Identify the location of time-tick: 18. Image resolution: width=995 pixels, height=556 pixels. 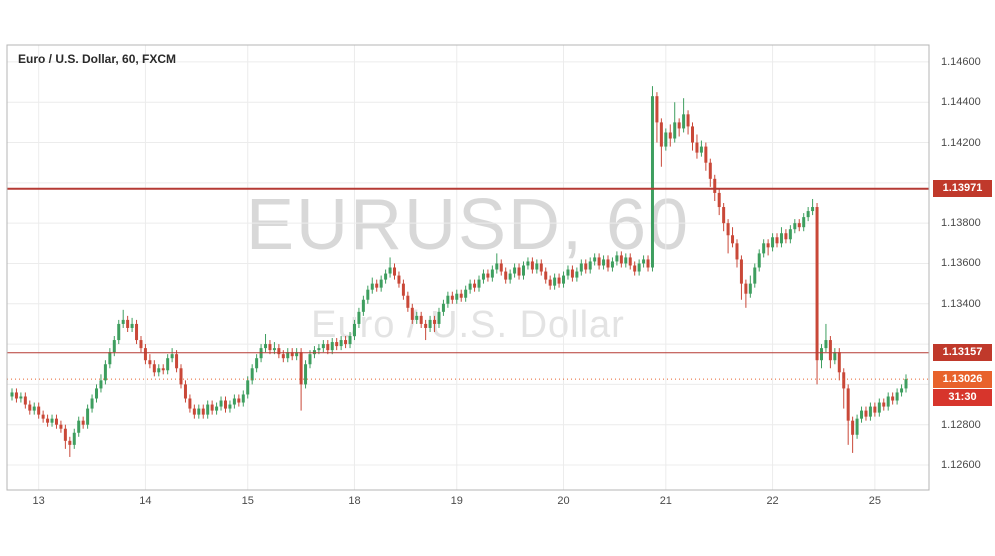
(354, 501).